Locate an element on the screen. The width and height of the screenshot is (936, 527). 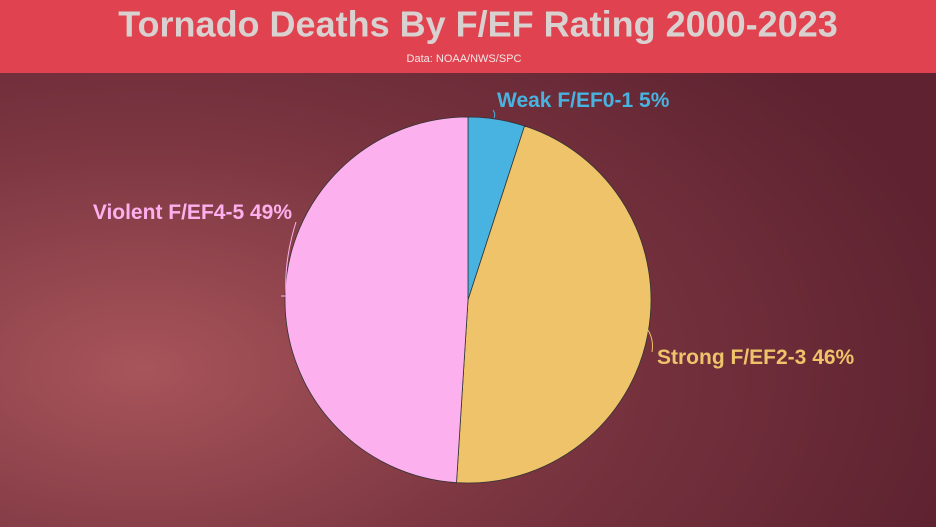
slice-label: Weak F/EF0-1 5% is located at coordinates (583, 100).